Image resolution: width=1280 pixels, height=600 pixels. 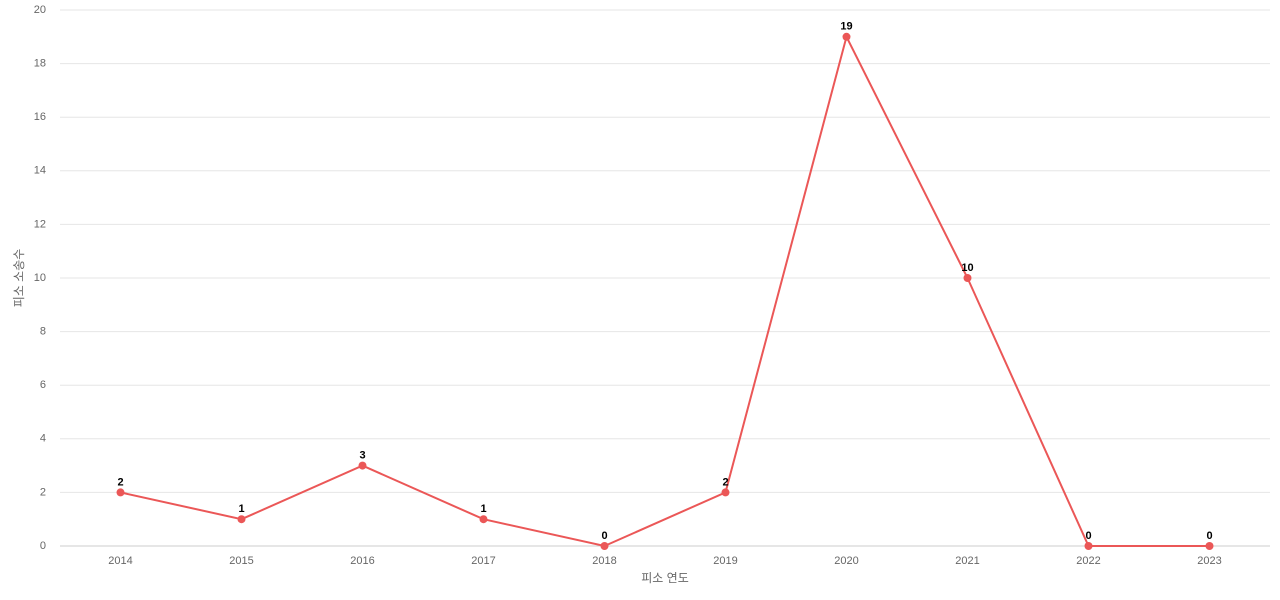 What do you see at coordinates (1088, 561) in the screenshot?
I see `x-tick-label: 2022` at bounding box center [1088, 561].